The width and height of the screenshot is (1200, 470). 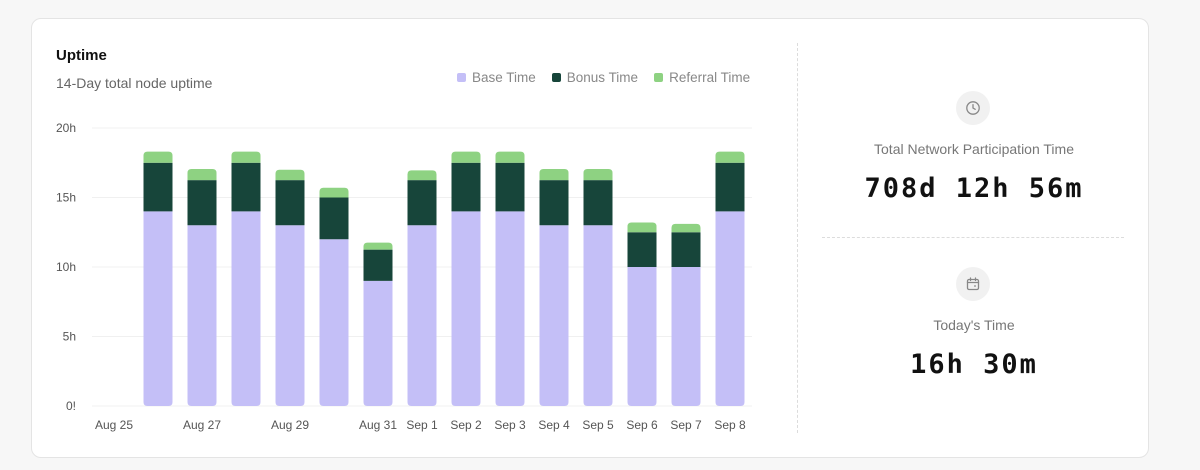 What do you see at coordinates (797, 238) in the screenshot?
I see `section-divider-vertical` at bounding box center [797, 238].